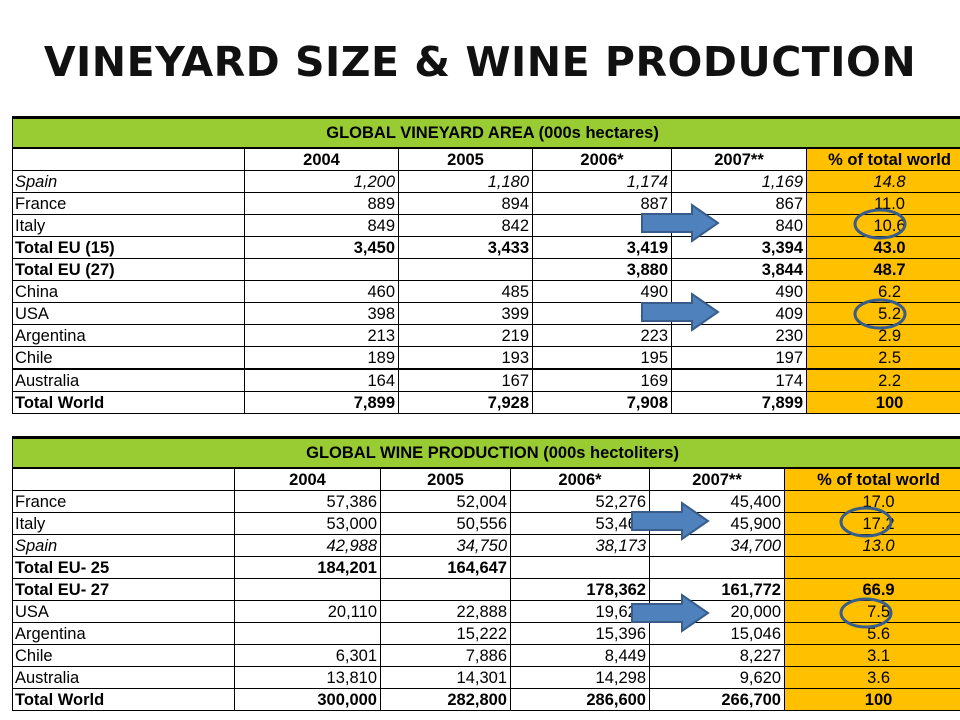 The image size is (960, 720). Describe the element at coordinates (321, 313) in the screenshot. I see `value-cell: 398` at that location.